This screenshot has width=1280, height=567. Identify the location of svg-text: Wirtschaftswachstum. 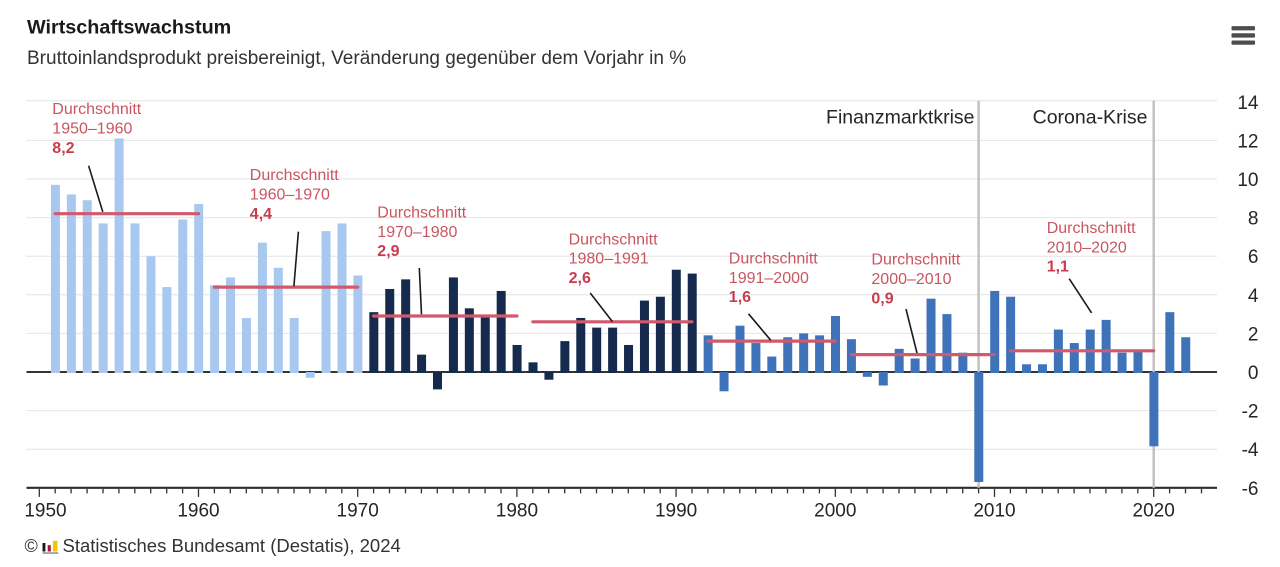
(129, 27).